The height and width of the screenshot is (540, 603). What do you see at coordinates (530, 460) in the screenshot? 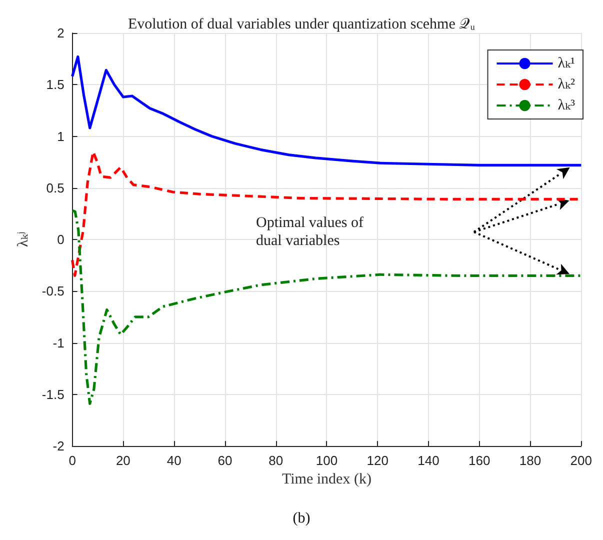
I see `x-tick-label: 180` at bounding box center [530, 460].